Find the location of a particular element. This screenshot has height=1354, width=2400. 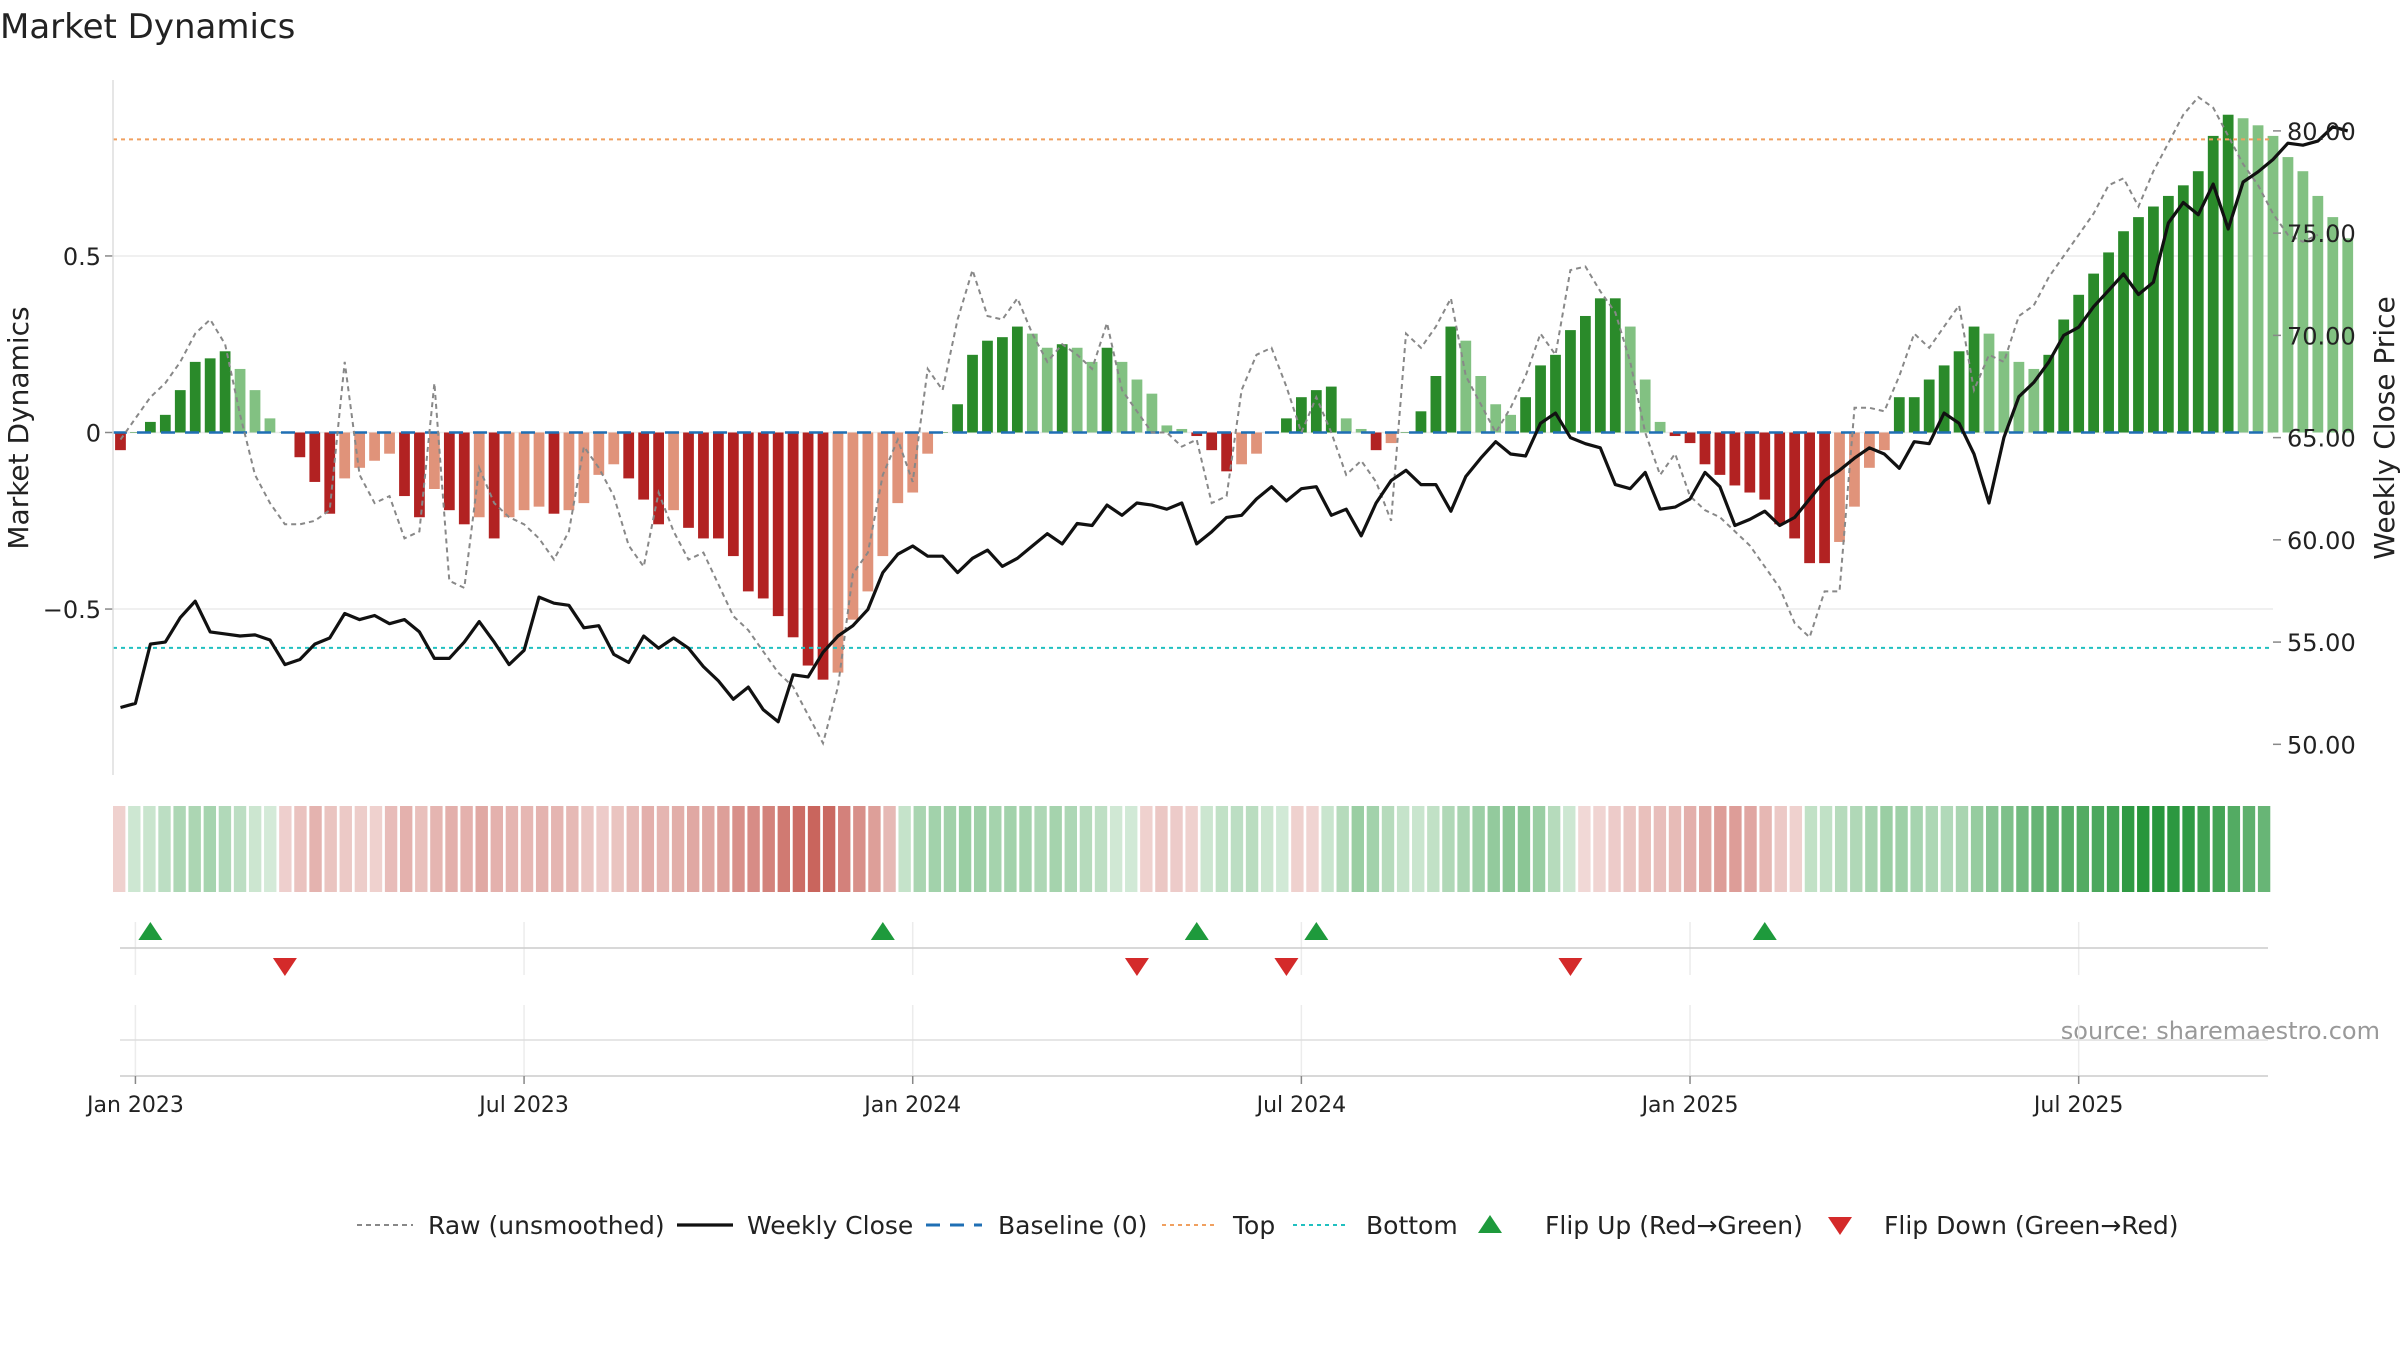

x-tick-label-2: Jan 2024 is located at coordinates (911, 1105).